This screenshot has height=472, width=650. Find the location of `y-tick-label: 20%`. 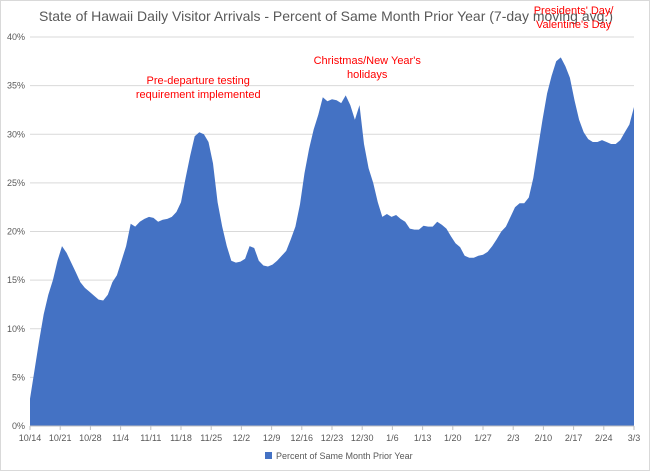

y-tick-label: 20% is located at coordinates (16, 232).